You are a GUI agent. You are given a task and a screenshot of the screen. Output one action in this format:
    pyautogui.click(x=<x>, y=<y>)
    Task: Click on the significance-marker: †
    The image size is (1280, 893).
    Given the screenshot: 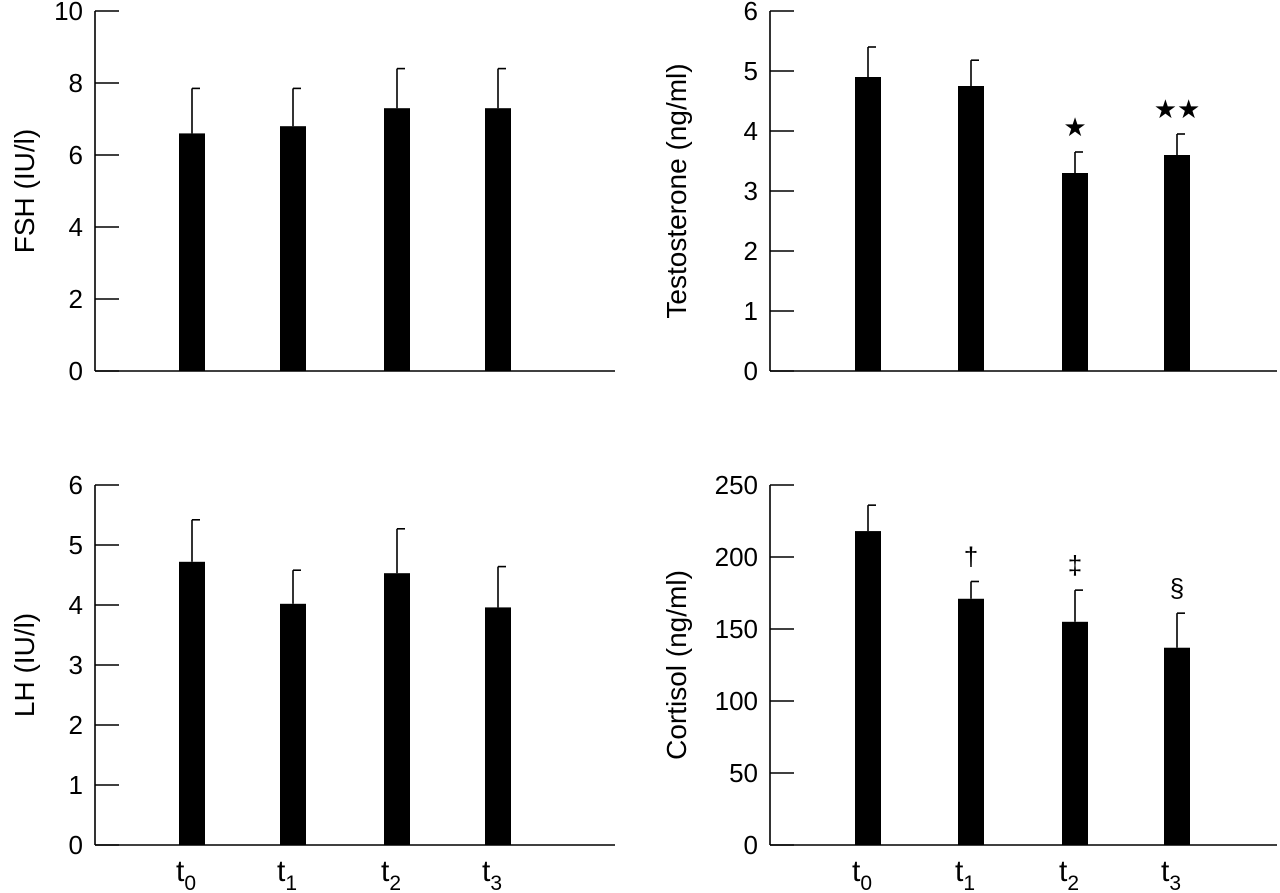 What is the action you would take?
    pyautogui.click(x=971, y=556)
    